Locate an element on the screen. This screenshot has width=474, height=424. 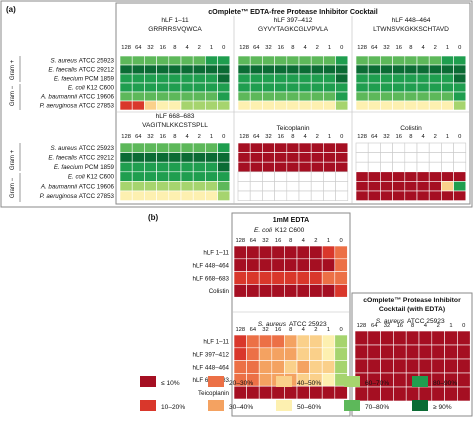
heatmap-a3-title: hLF 448–464 is located at coordinates (411, 20).